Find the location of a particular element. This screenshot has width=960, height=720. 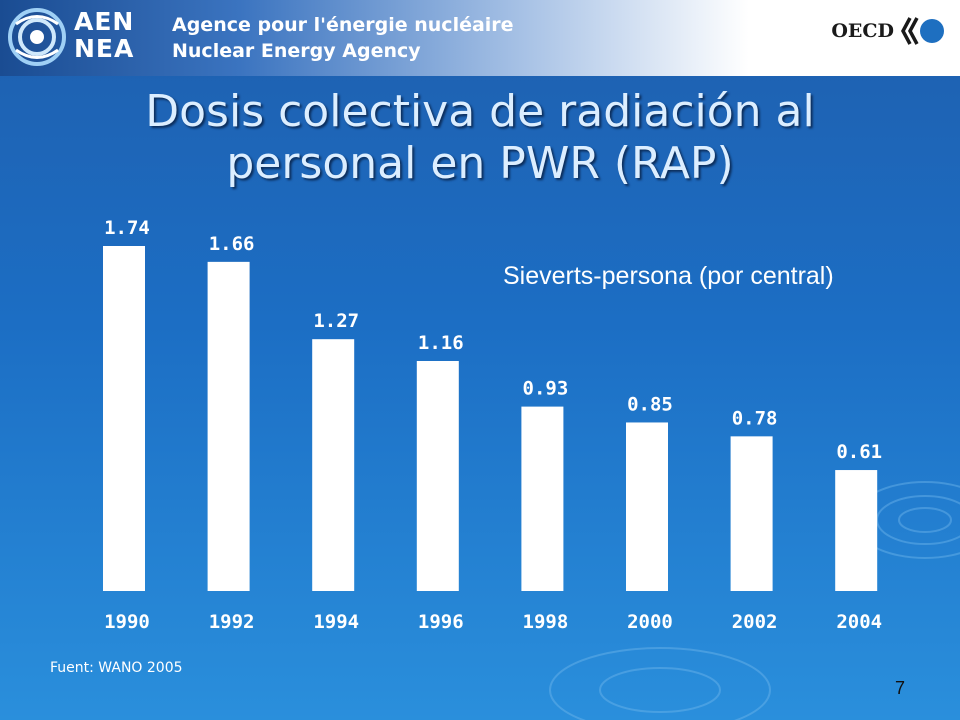

bar-1990 is located at coordinates (124, 418).